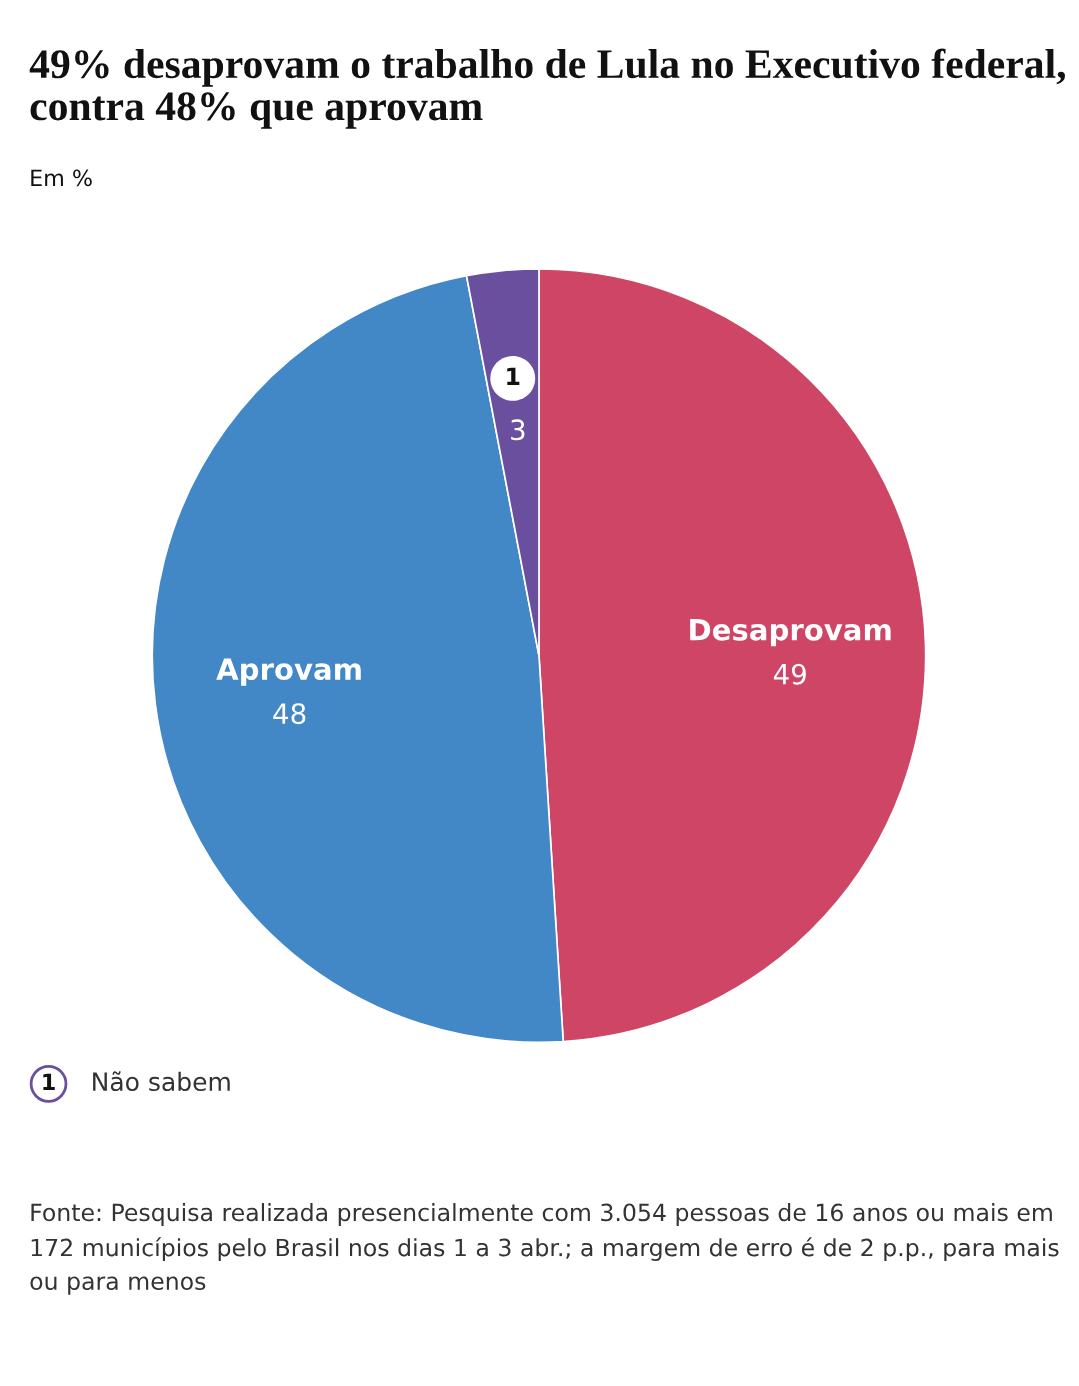 Image resolution: width=1079 pixels, height=1386 pixels. Describe the element at coordinates (544, 1249) in the screenshot. I see `source-note: Fonte: Pesquisa realizada presencialmente com 3.054 pessoas de 16 anos ou mais em 172 municípios pelo Brasil nos dias 1 a 3 abr.; a margem de erro é de 2 p.p., para mais ou para menos` at that location.